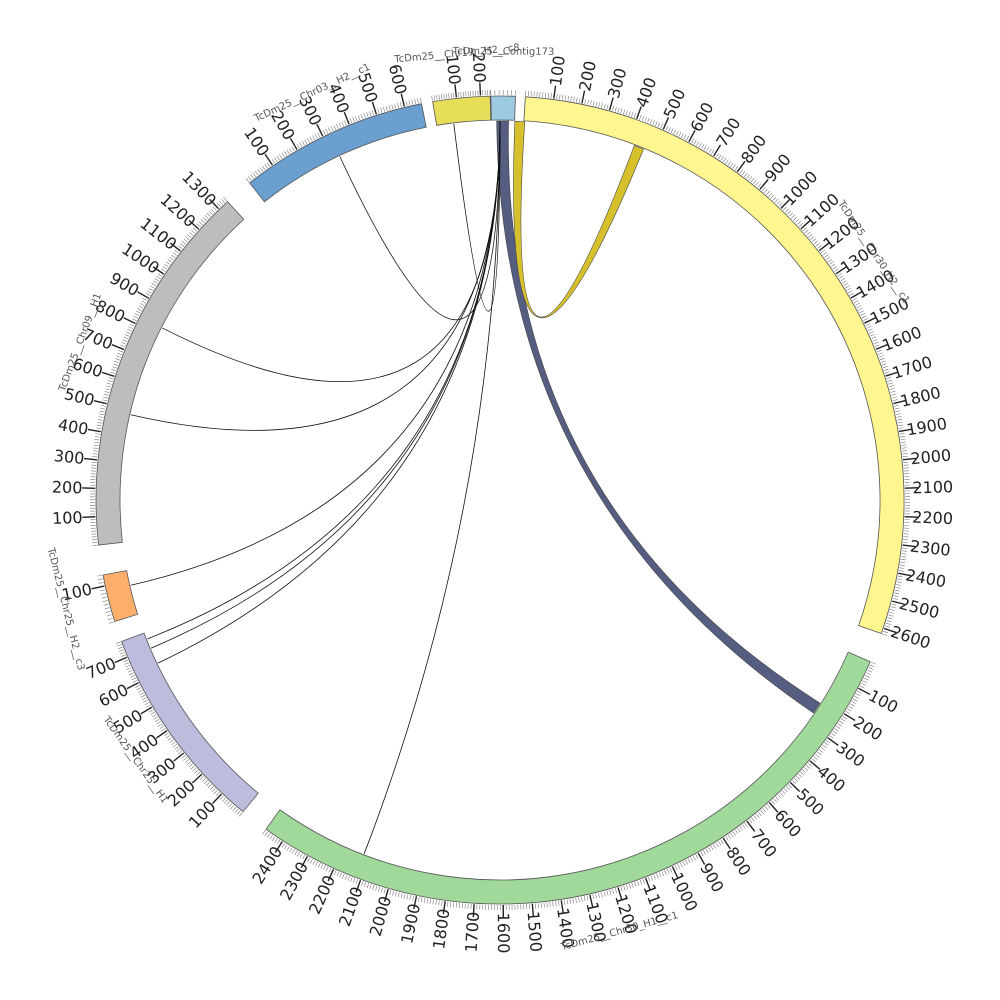 This screenshot has width=1000, height=1000. Describe the element at coordinates (170, 373) in the screenshot. I see `segment-chr09_h1` at that location.